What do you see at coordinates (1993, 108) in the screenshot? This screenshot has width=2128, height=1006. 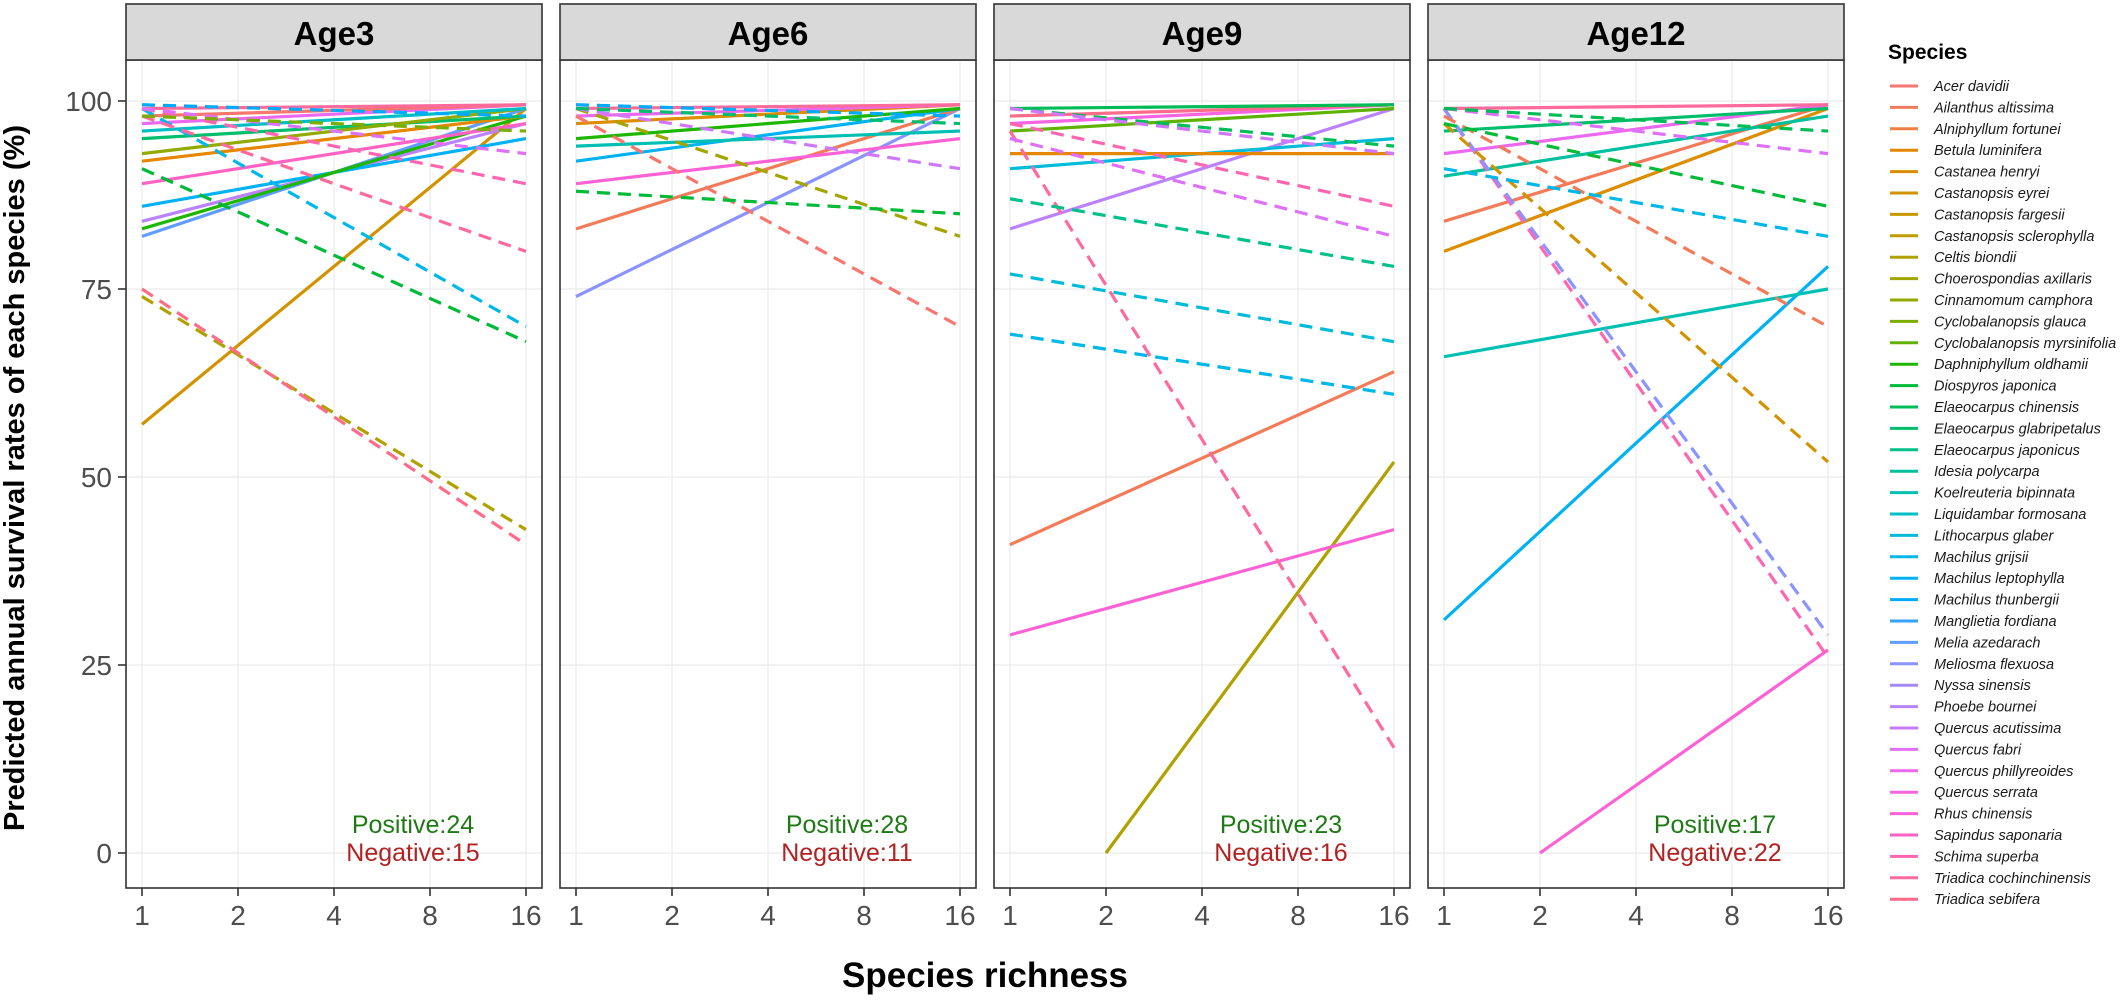 I see `legend-label: Ailanthus altissima` at bounding box center [1993, 108].